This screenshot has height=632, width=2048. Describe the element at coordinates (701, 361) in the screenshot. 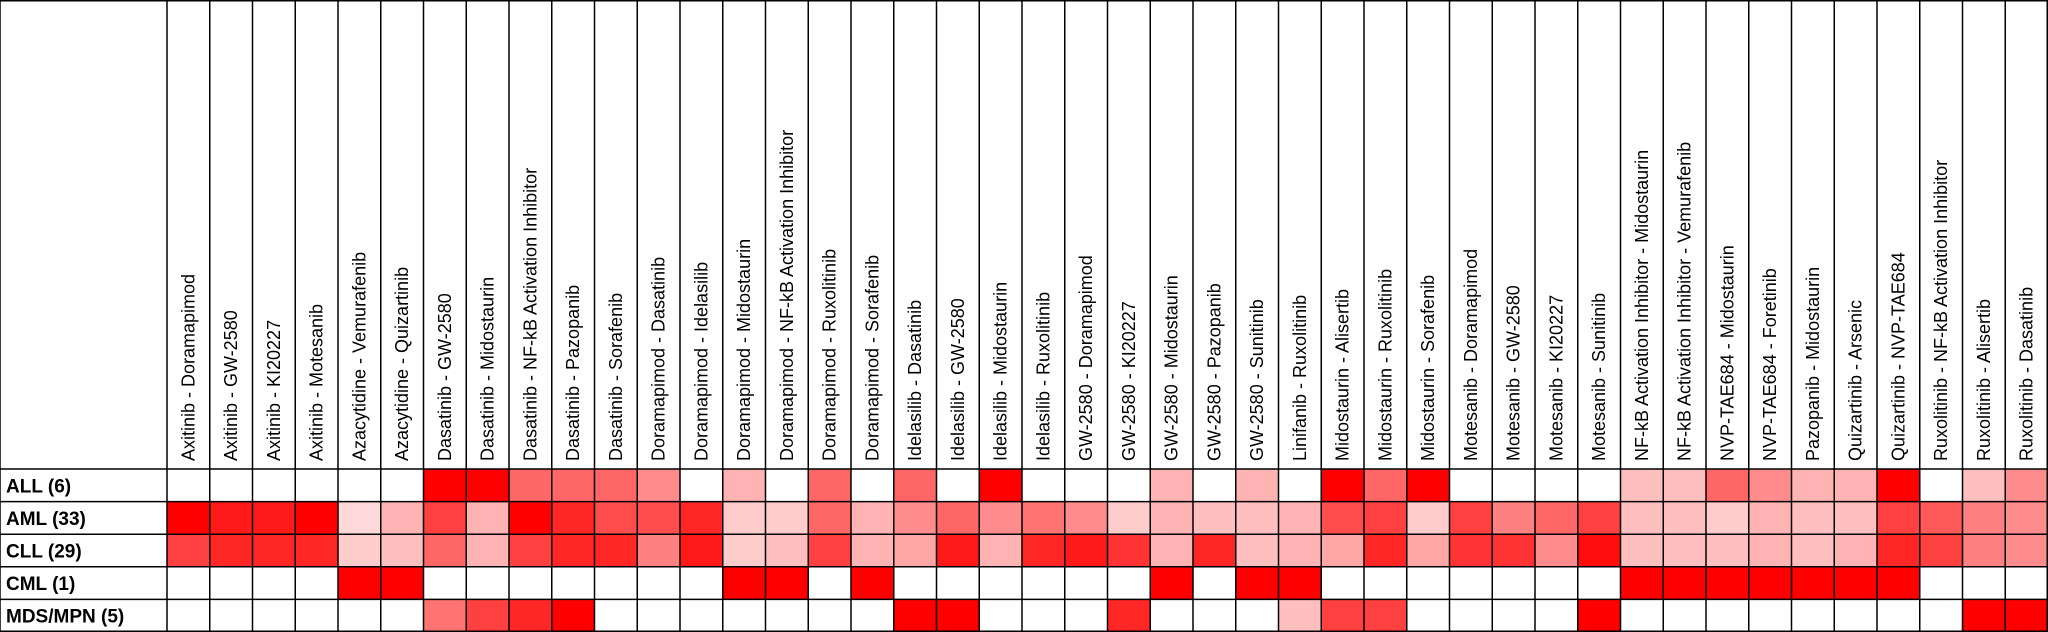

I see `column-label: Doramapimod - Idelasilib` at that location.